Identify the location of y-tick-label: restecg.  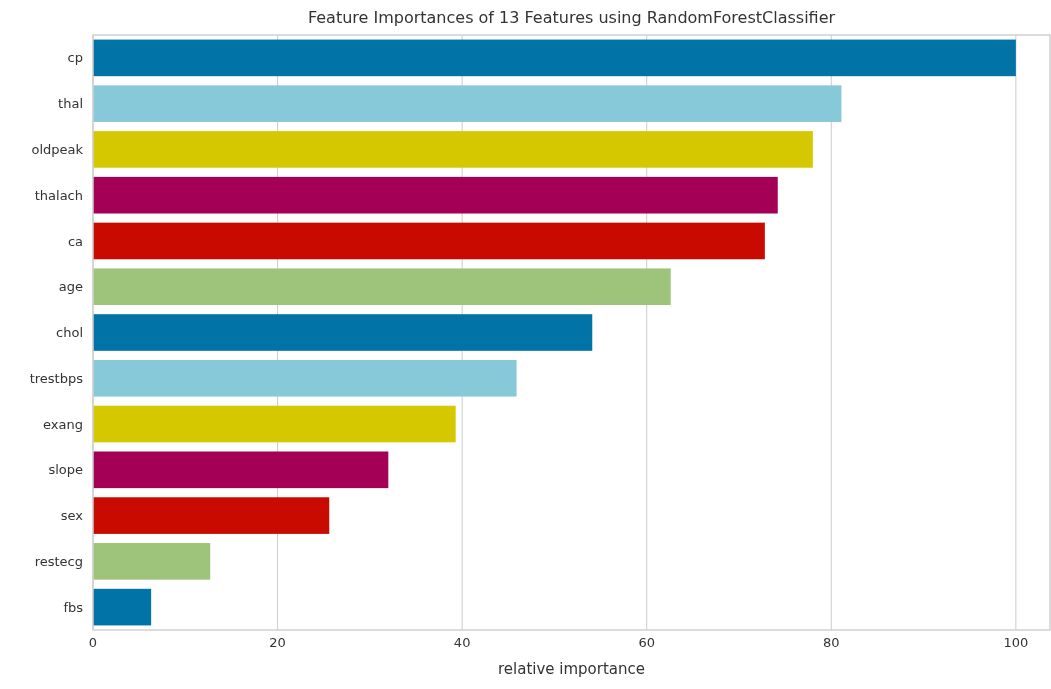
(58, 561).